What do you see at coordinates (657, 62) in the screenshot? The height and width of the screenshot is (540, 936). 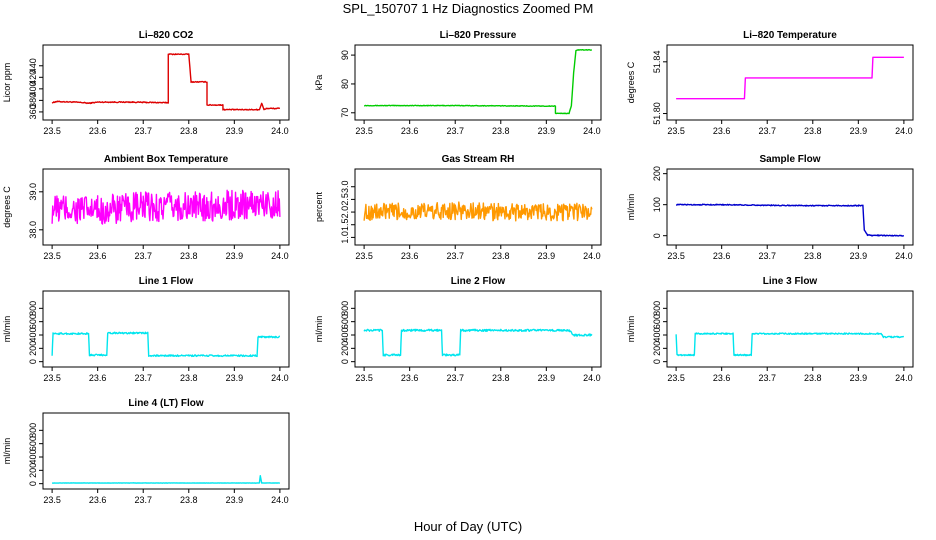 I see `y-tick-label: 51.84` at bounding box center [657, 62].